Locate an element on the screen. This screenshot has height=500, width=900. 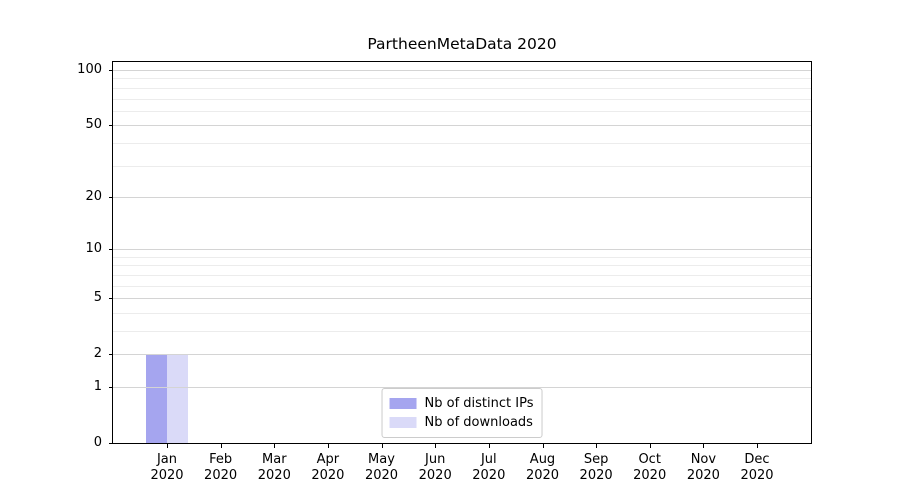
x-tick-month: Feb is located at coordinates (221, 459).